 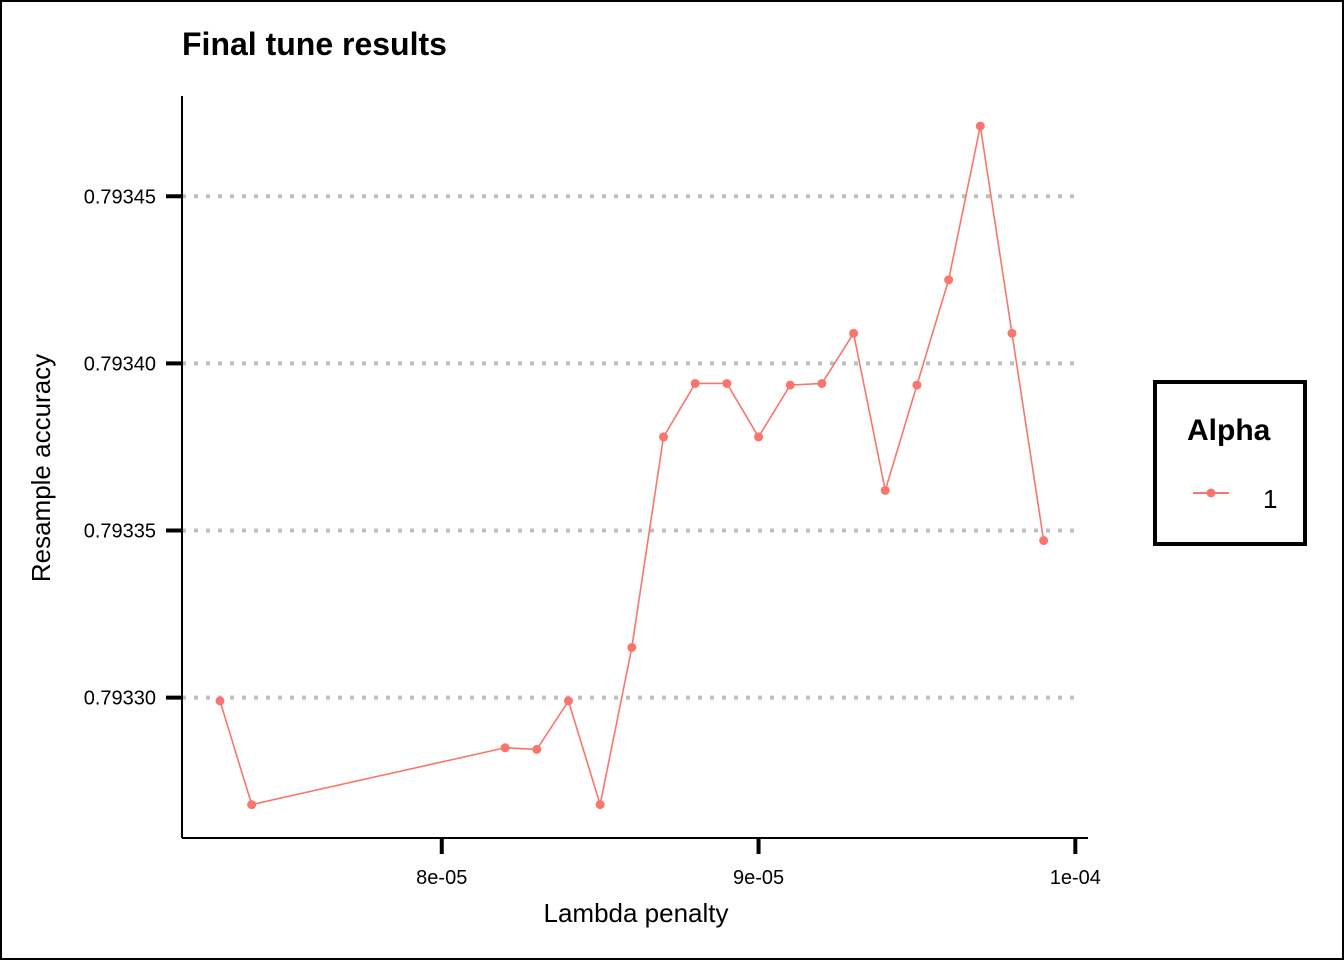 I want to click on legend-label: 1, so click(x=1270, y=499).